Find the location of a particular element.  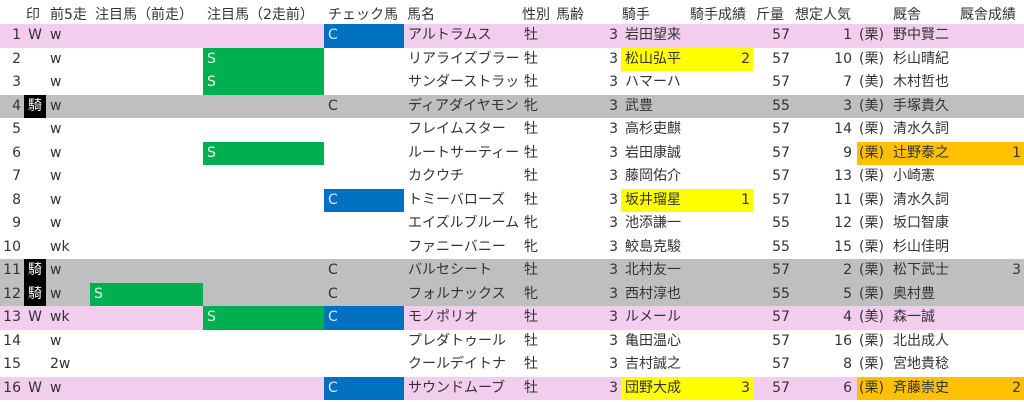

cell-trainer: 手塚貴久 is located at coordinates (921, 105).